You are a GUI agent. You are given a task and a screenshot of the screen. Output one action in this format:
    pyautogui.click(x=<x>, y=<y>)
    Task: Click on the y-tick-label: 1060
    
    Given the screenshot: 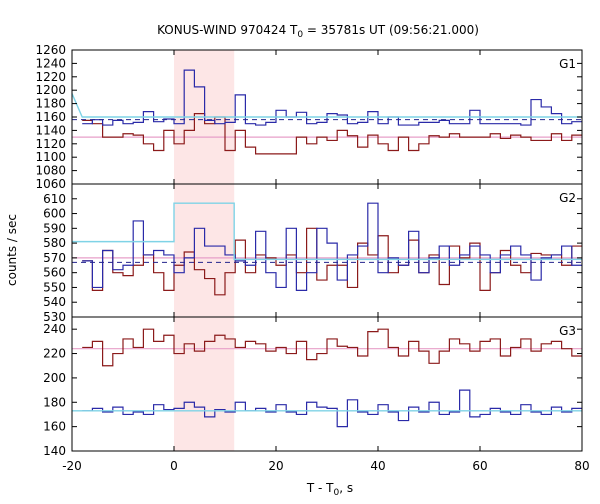 What is the action you would take?
    pyautogui.click(x=50, y=184)
    